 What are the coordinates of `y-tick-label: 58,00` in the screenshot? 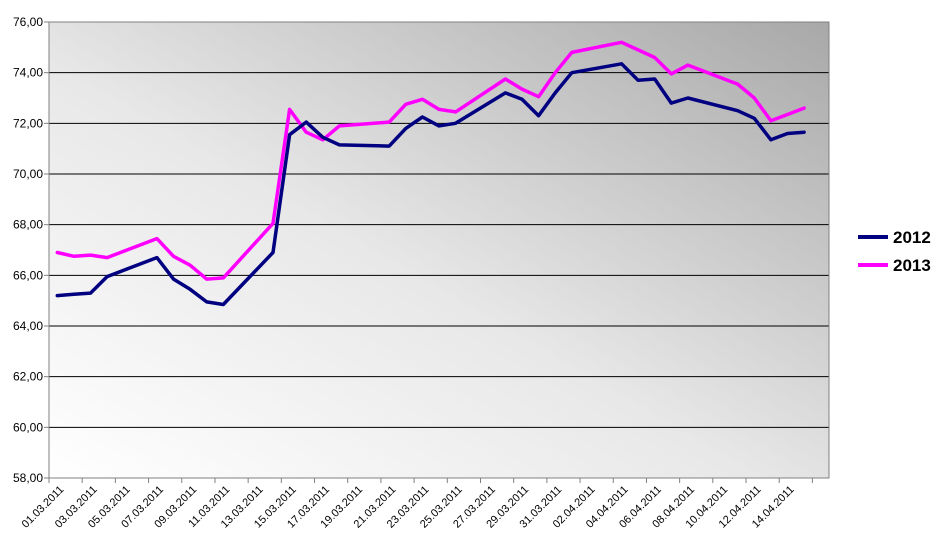 It's located at (28, 478).